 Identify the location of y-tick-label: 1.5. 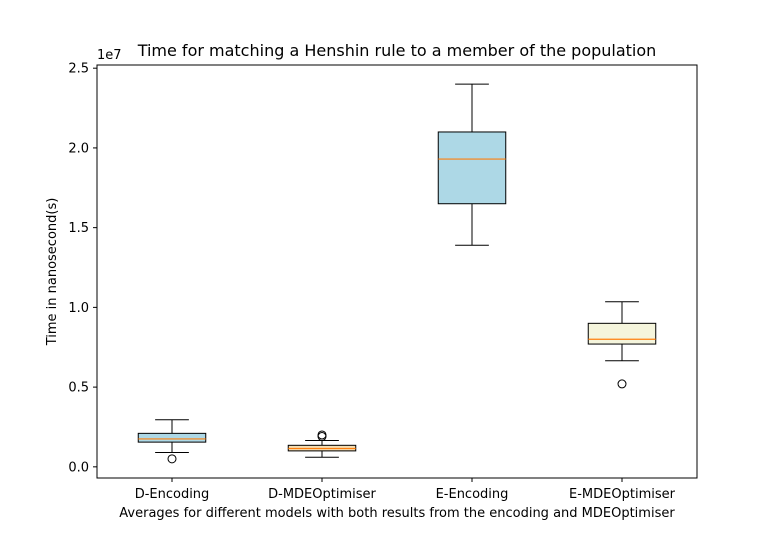
(78, 228).